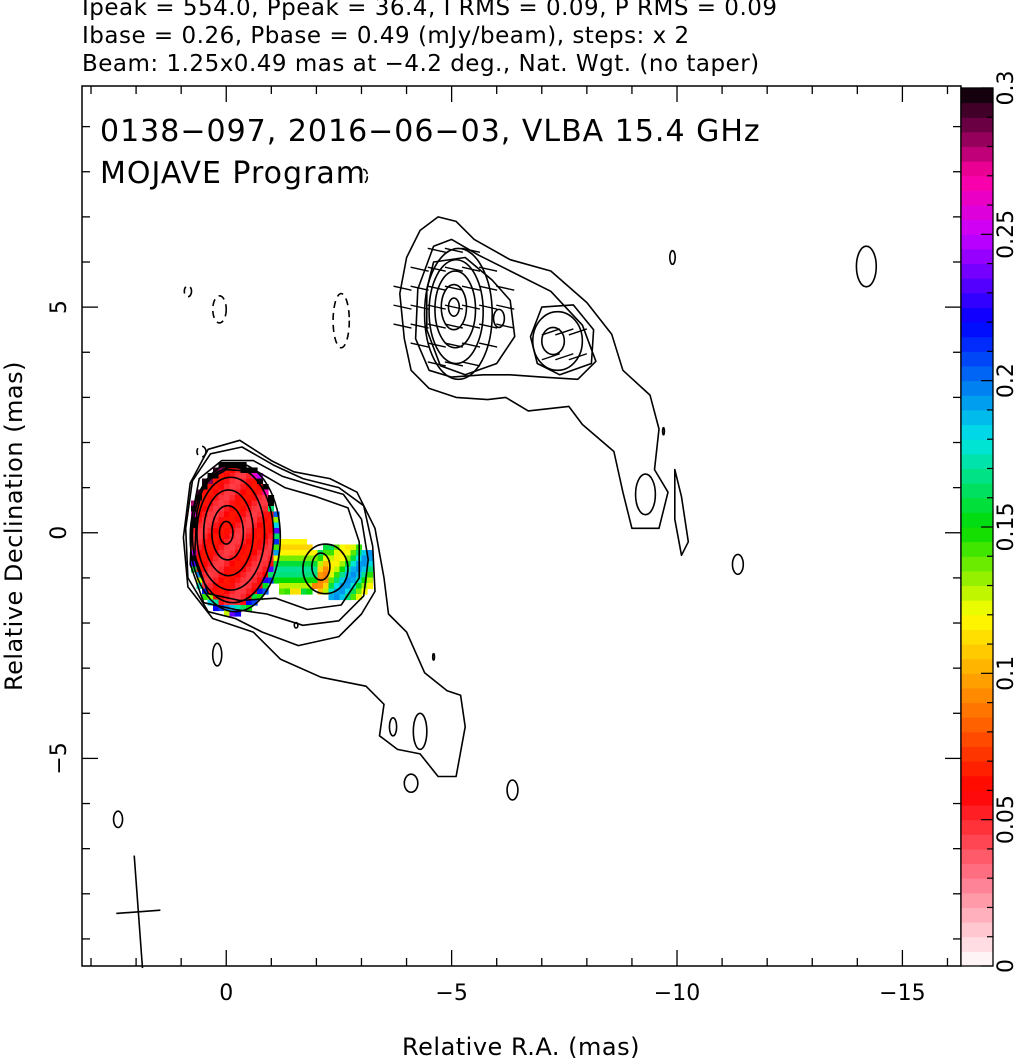 The image size is (1021, 1060). I want to click on jet-contour, so click(645, 494).